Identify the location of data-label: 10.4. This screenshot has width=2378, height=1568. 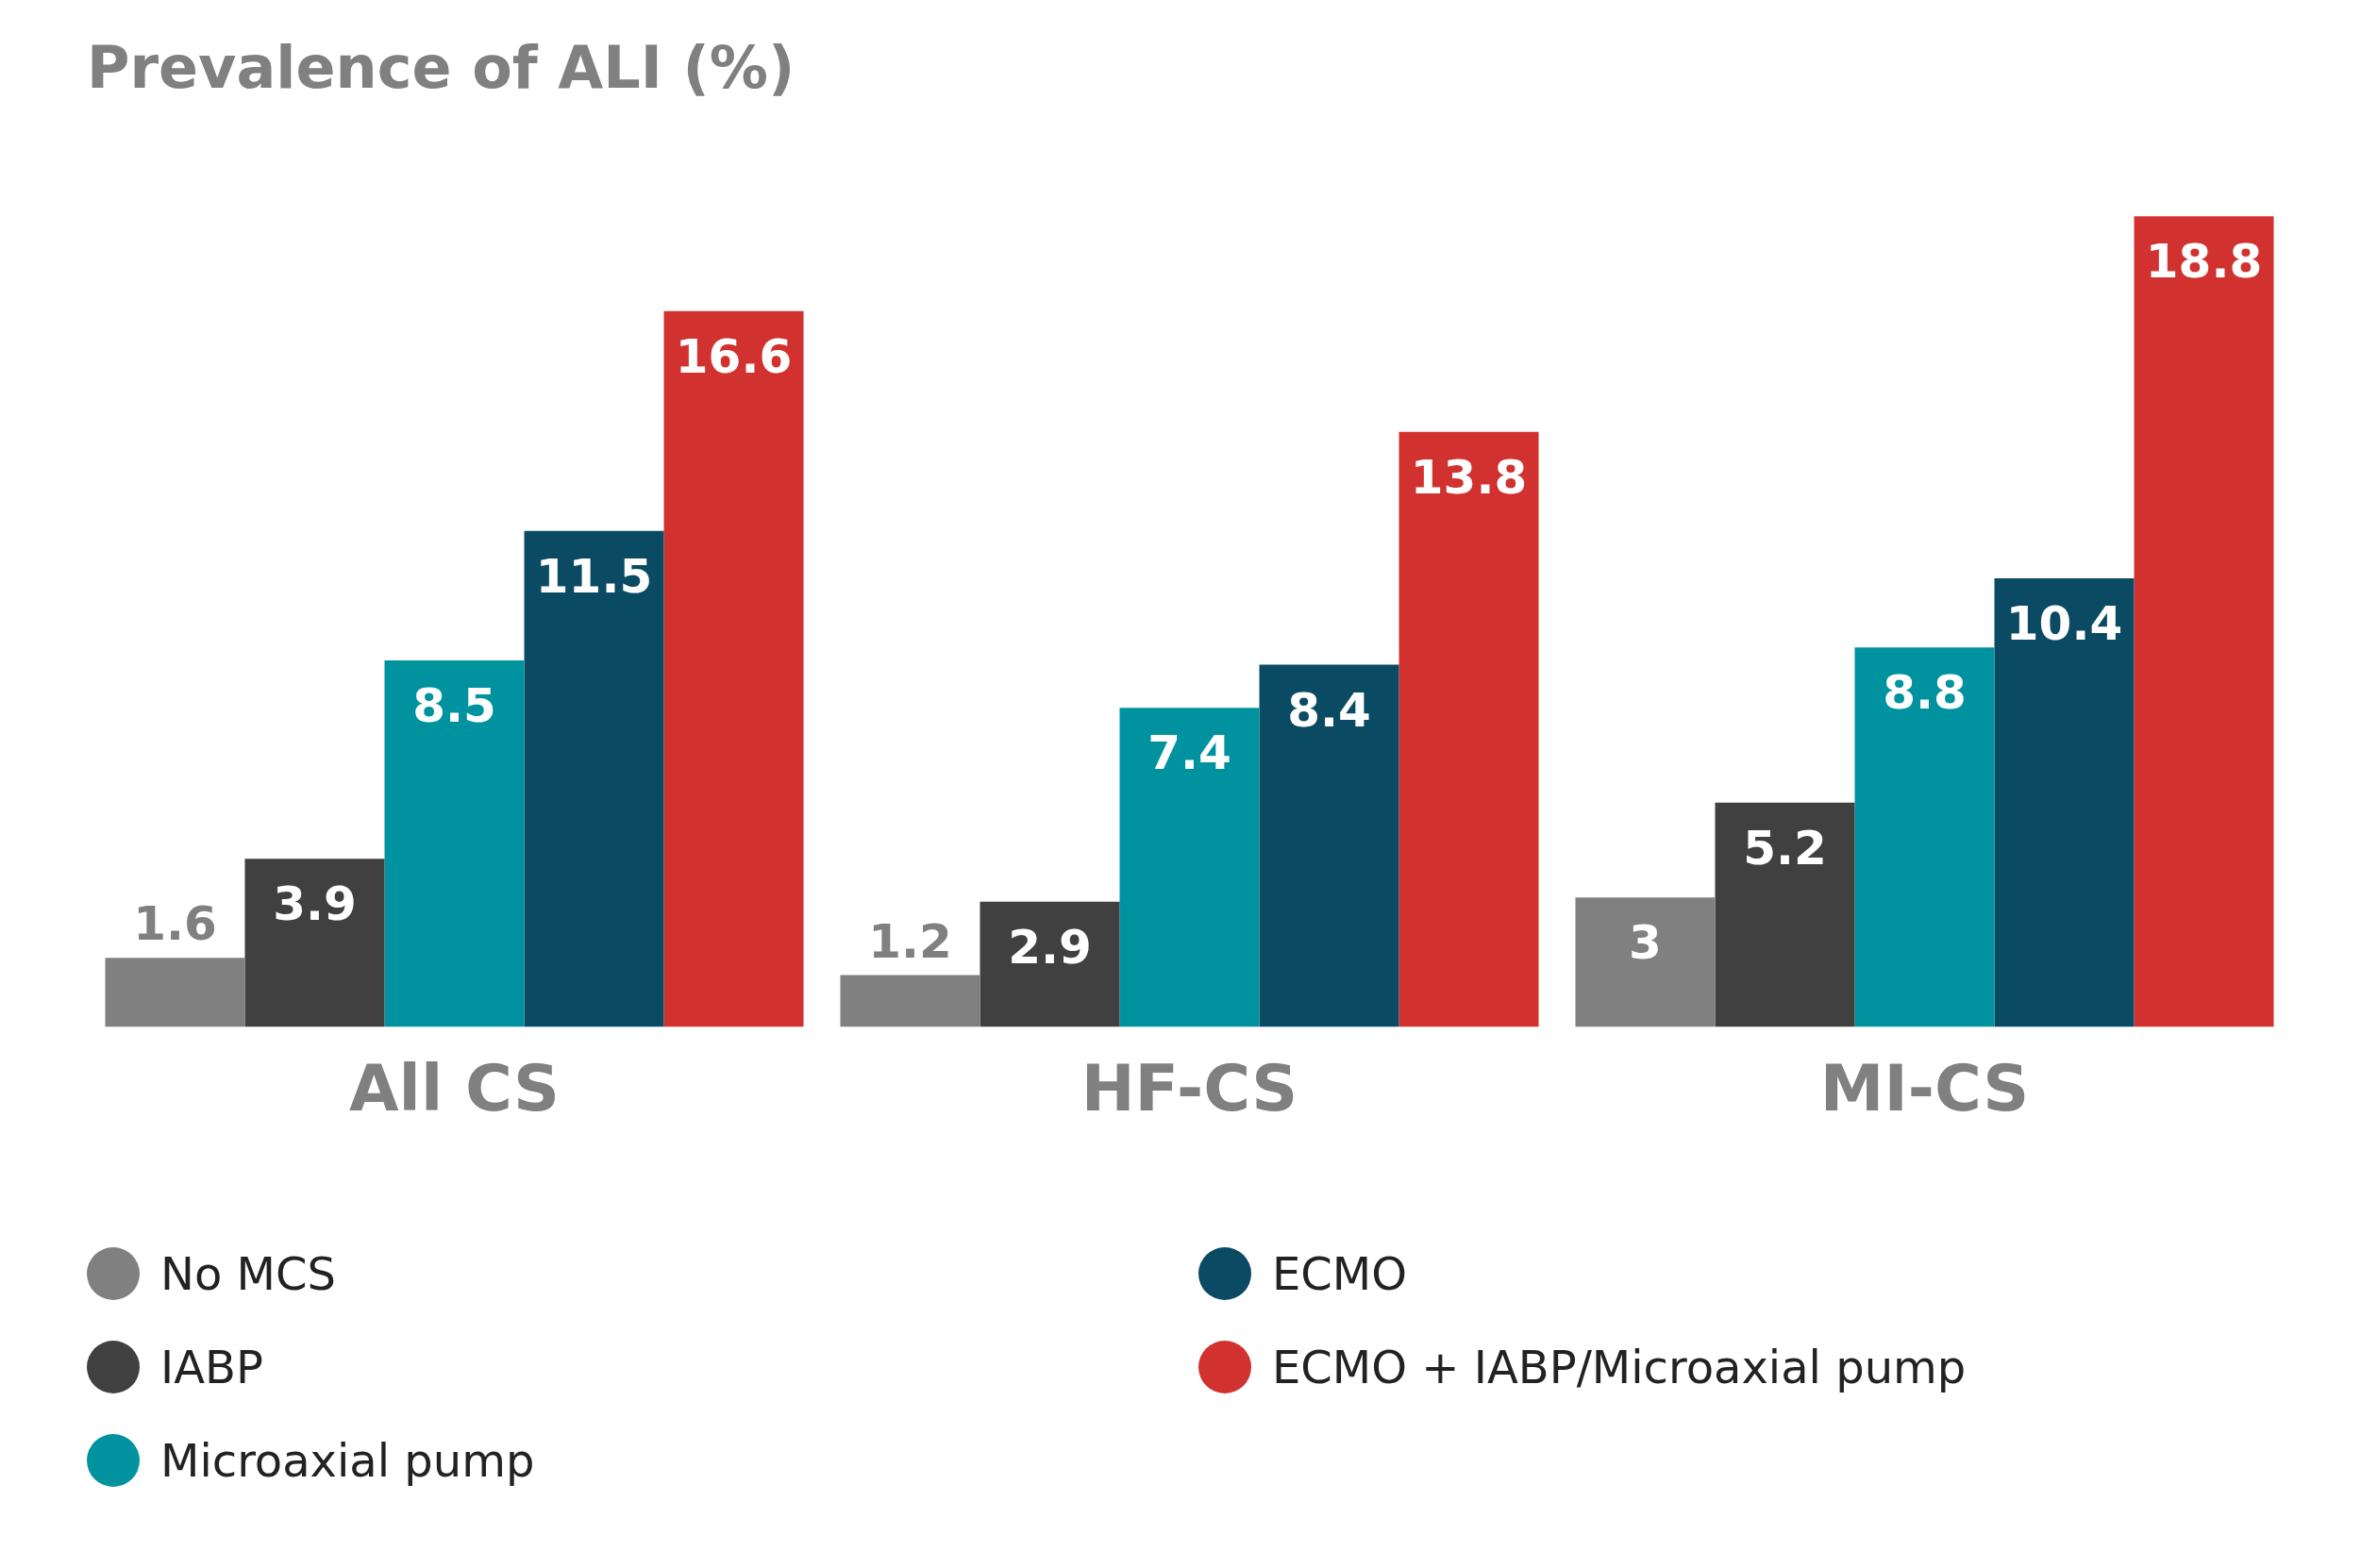
(2064, 624).